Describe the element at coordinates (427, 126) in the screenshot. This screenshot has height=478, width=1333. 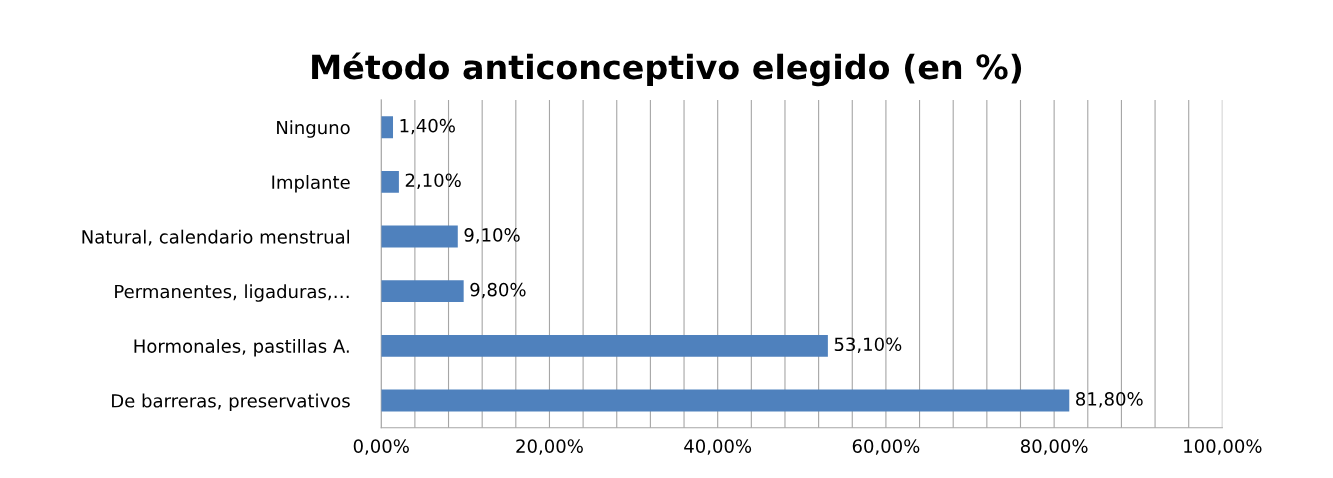
I see `data-label: 1,40%` at that location.